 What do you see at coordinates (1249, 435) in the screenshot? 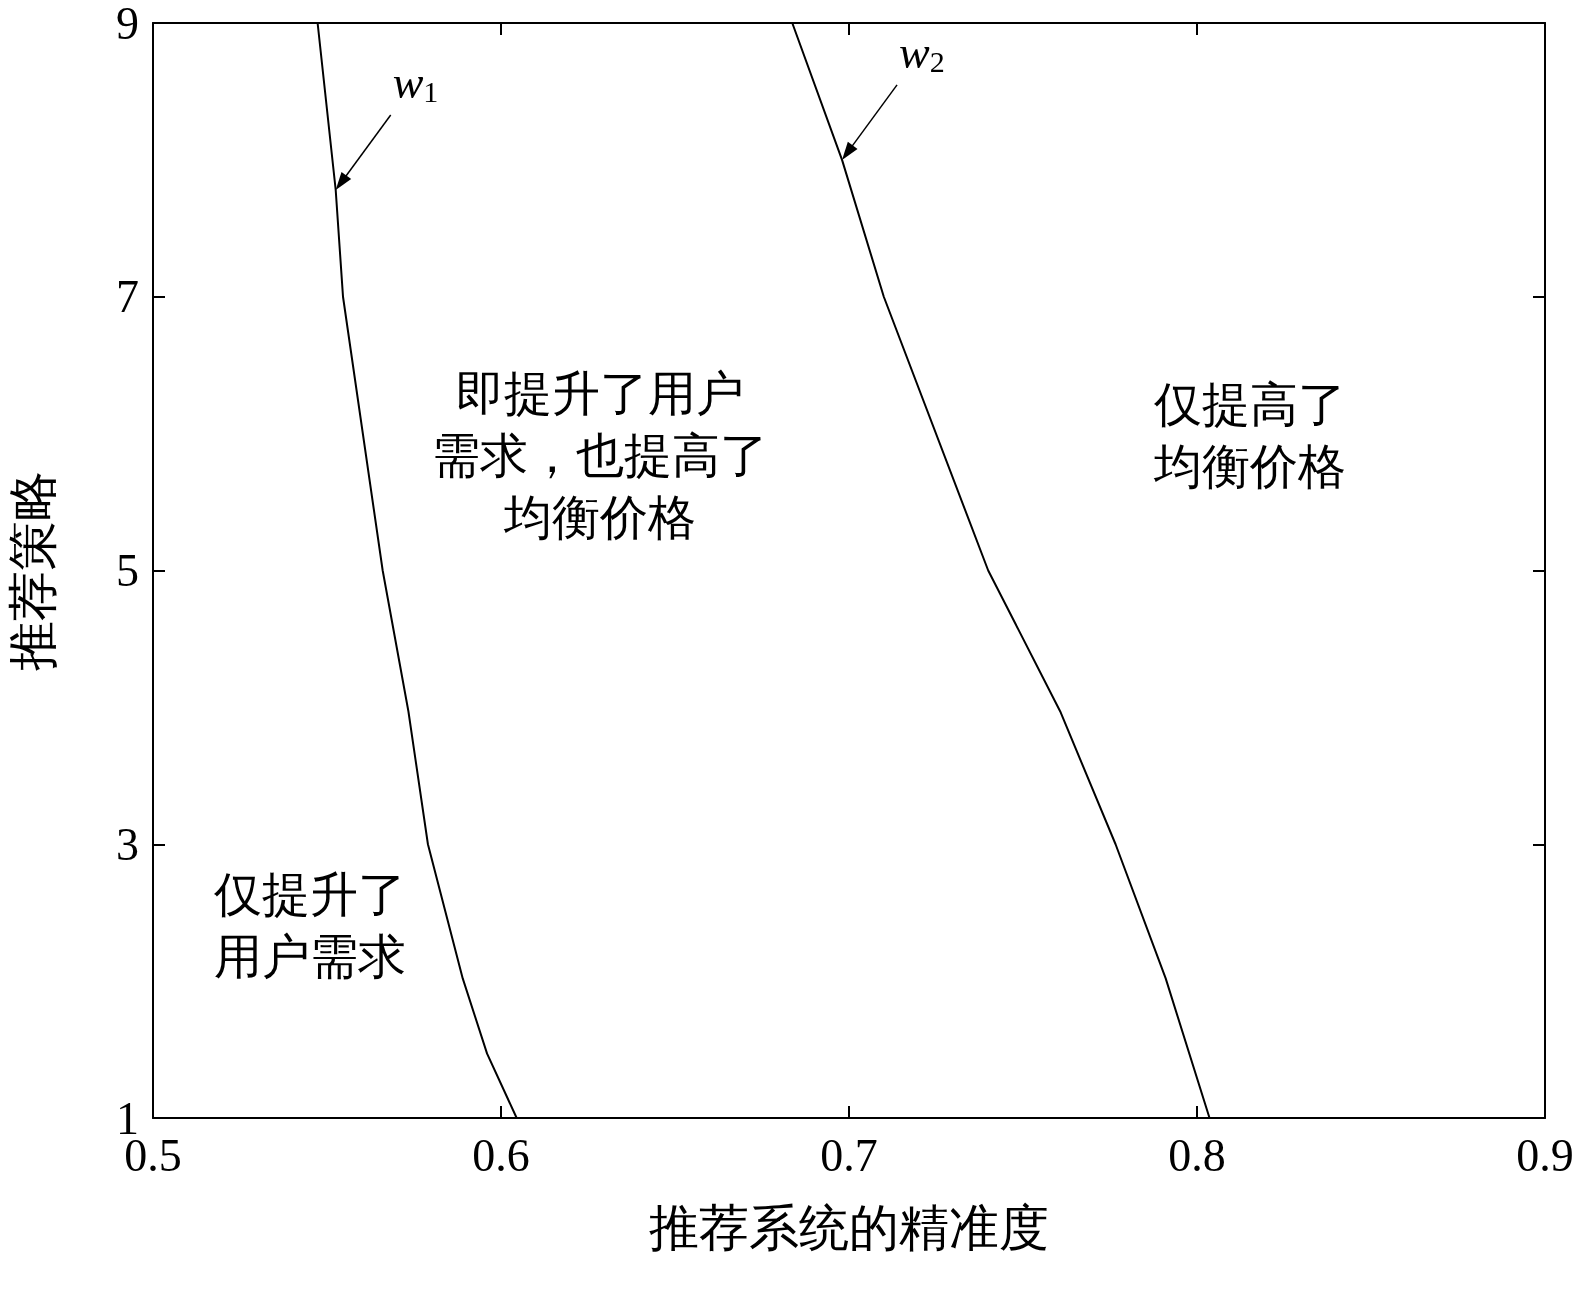
I see `annotation: 仅提高了均衡价格` at bounding box center [1249, 435].